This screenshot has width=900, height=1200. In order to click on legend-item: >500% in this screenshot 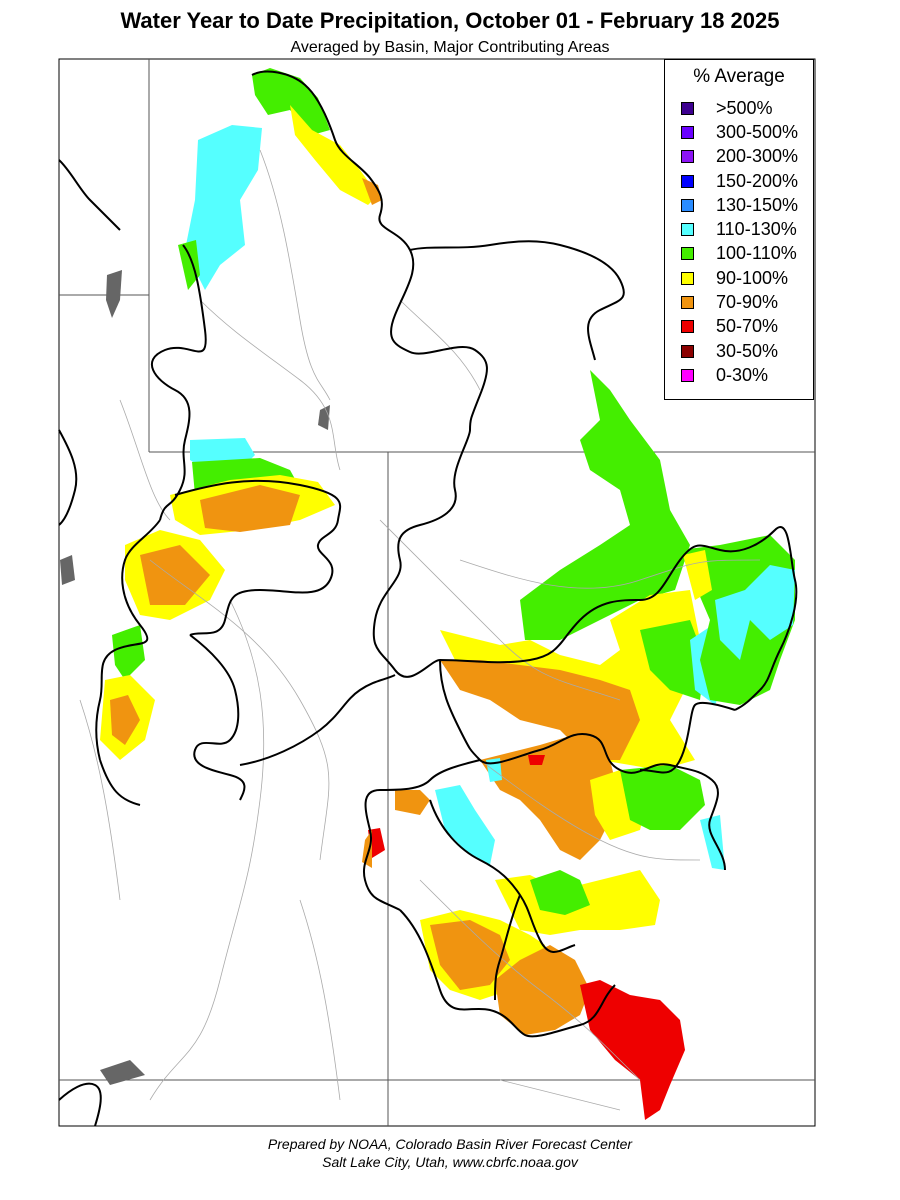, I will do `click(739, 108)`.